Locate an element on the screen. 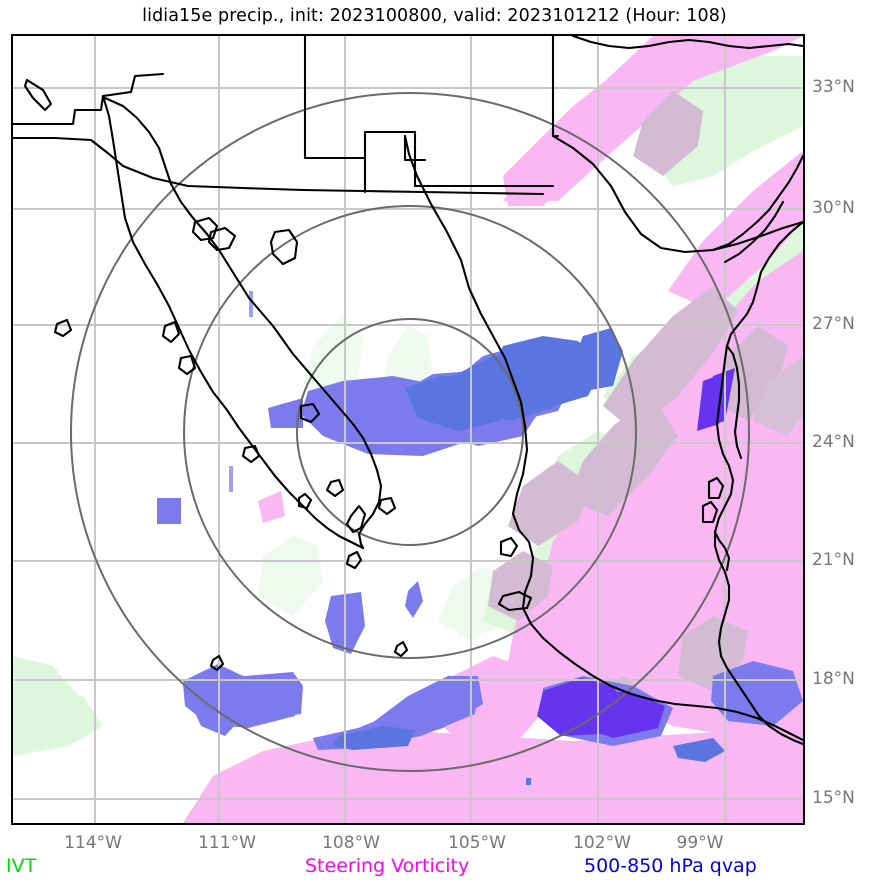 The image size is (869, 891). x-tick-label: 105°W is located at coordinates (477, 843).